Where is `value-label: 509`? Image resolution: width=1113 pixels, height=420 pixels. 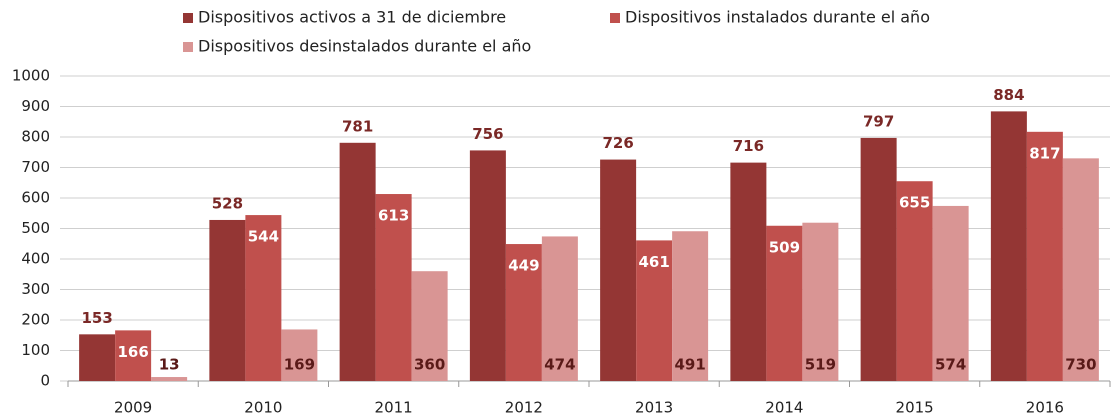 value-label: 509 is located at coordinates (784, 247).